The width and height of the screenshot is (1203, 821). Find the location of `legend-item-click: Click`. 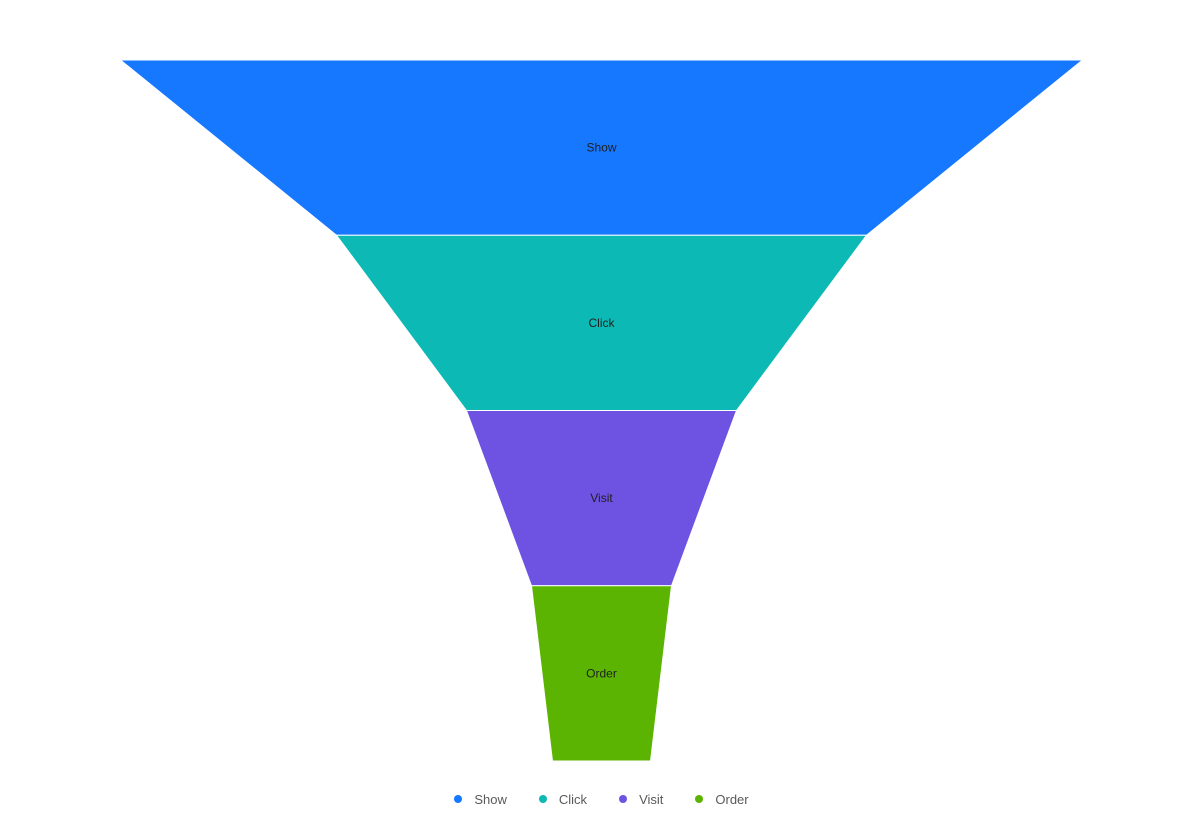

legend-item-click: Click is located at coordinates (563, 799).